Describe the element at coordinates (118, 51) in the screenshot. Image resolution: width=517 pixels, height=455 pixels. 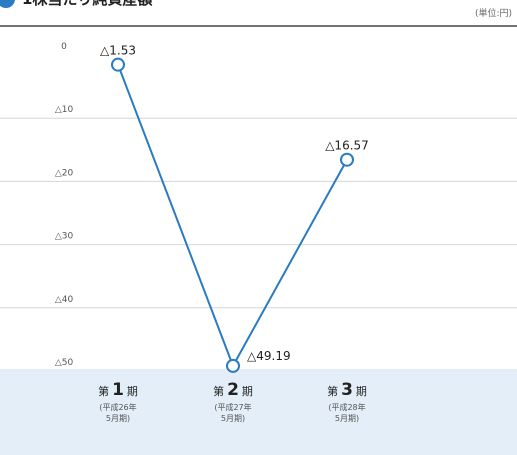
I see `data-label: △1.53` at that location.